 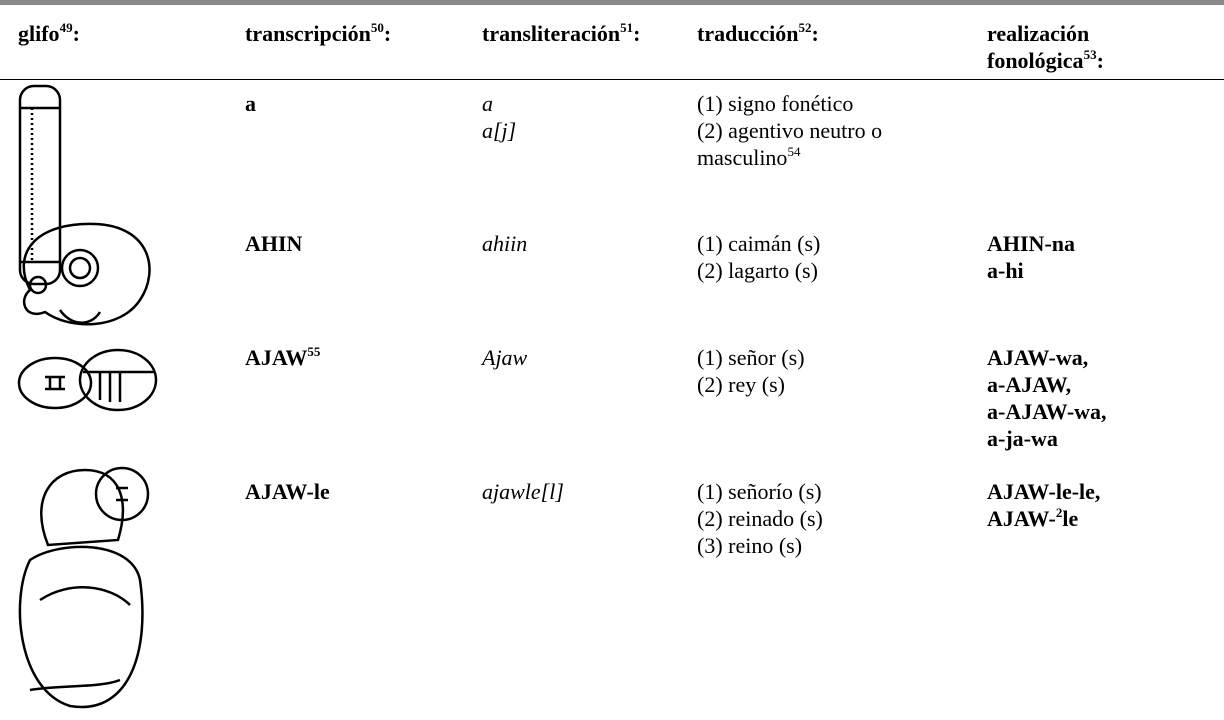 I want to click on translation-cell: (1) señor (s) (2) rey (s), so click(x=809, y=371).